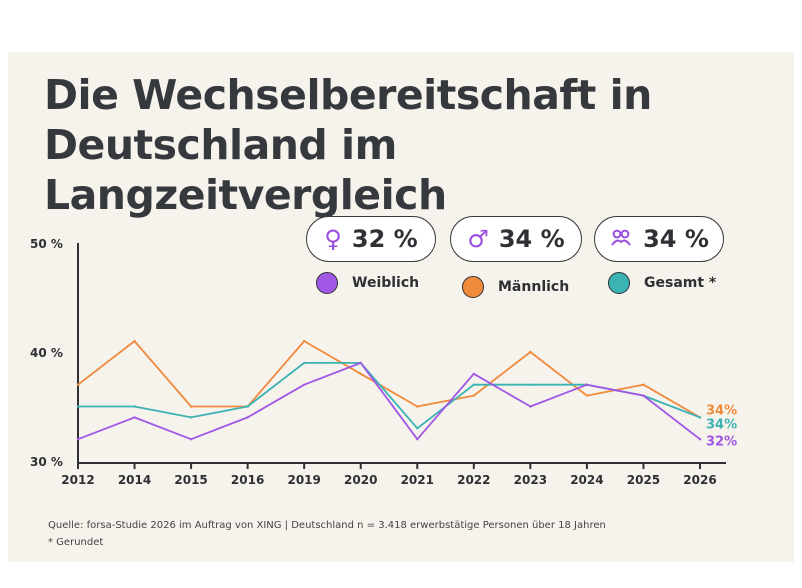 Image resolution: width=802 pixels, height=588 pixels. Describe the element at coordinates (360, 480) in the screenshot. I see `x-tick-label: 2020` at that location.